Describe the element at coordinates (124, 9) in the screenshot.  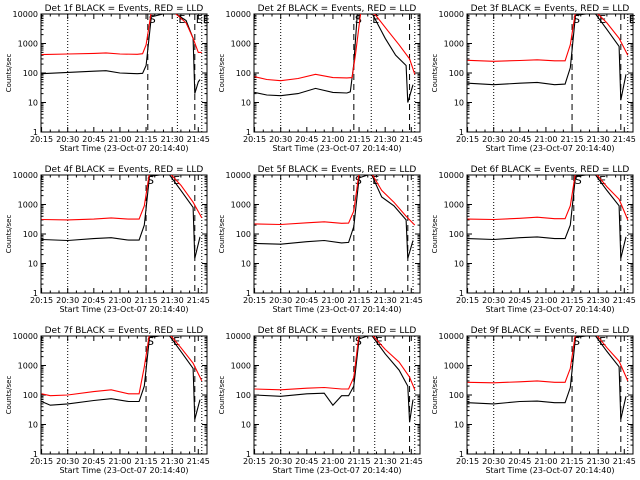
I see `panel-title: Det 1f BLACK = Events, RED = LLD` at that location.